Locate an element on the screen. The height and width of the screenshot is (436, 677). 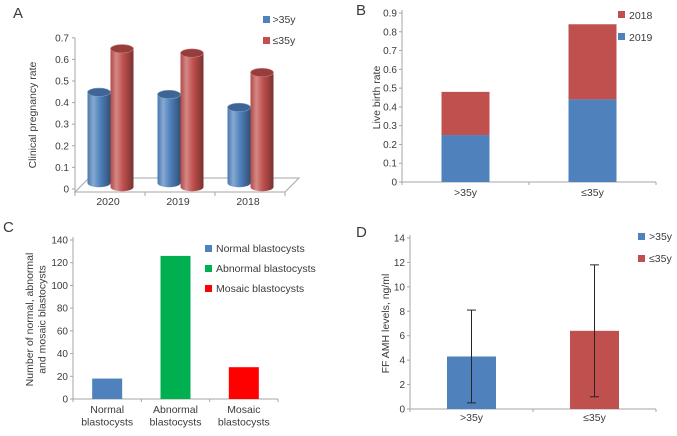
y-tick-label: 12 is located at coordinates (400, 263).